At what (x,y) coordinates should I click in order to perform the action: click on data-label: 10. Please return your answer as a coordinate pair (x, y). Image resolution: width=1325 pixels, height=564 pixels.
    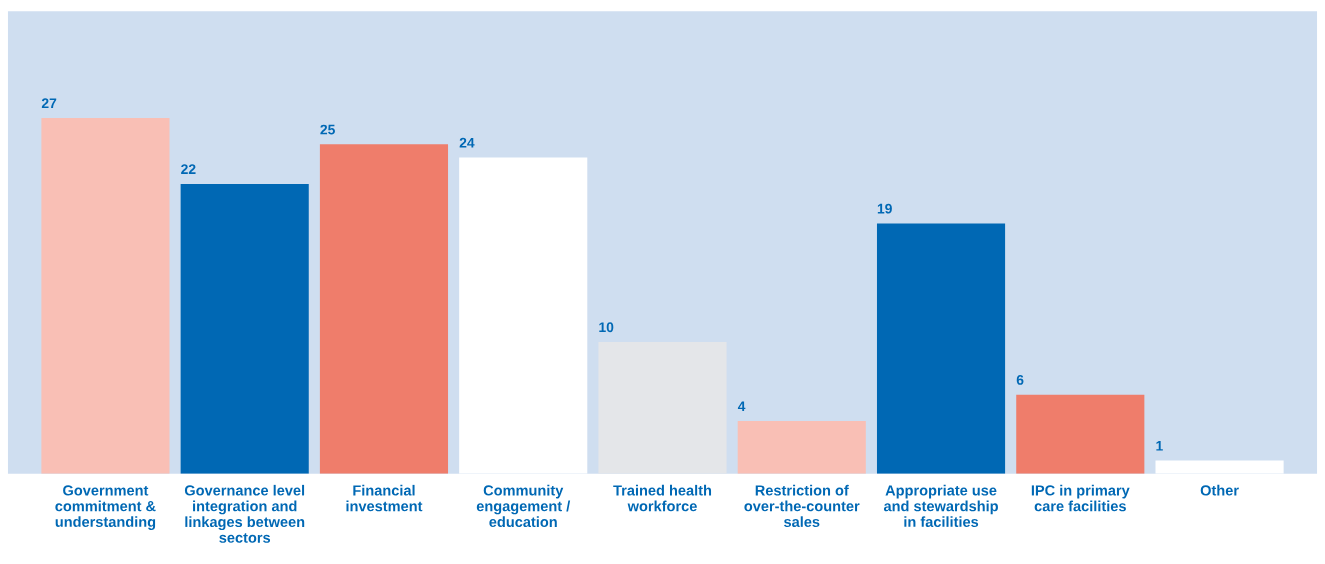
    Looking at the image, I should click on (606, 327).